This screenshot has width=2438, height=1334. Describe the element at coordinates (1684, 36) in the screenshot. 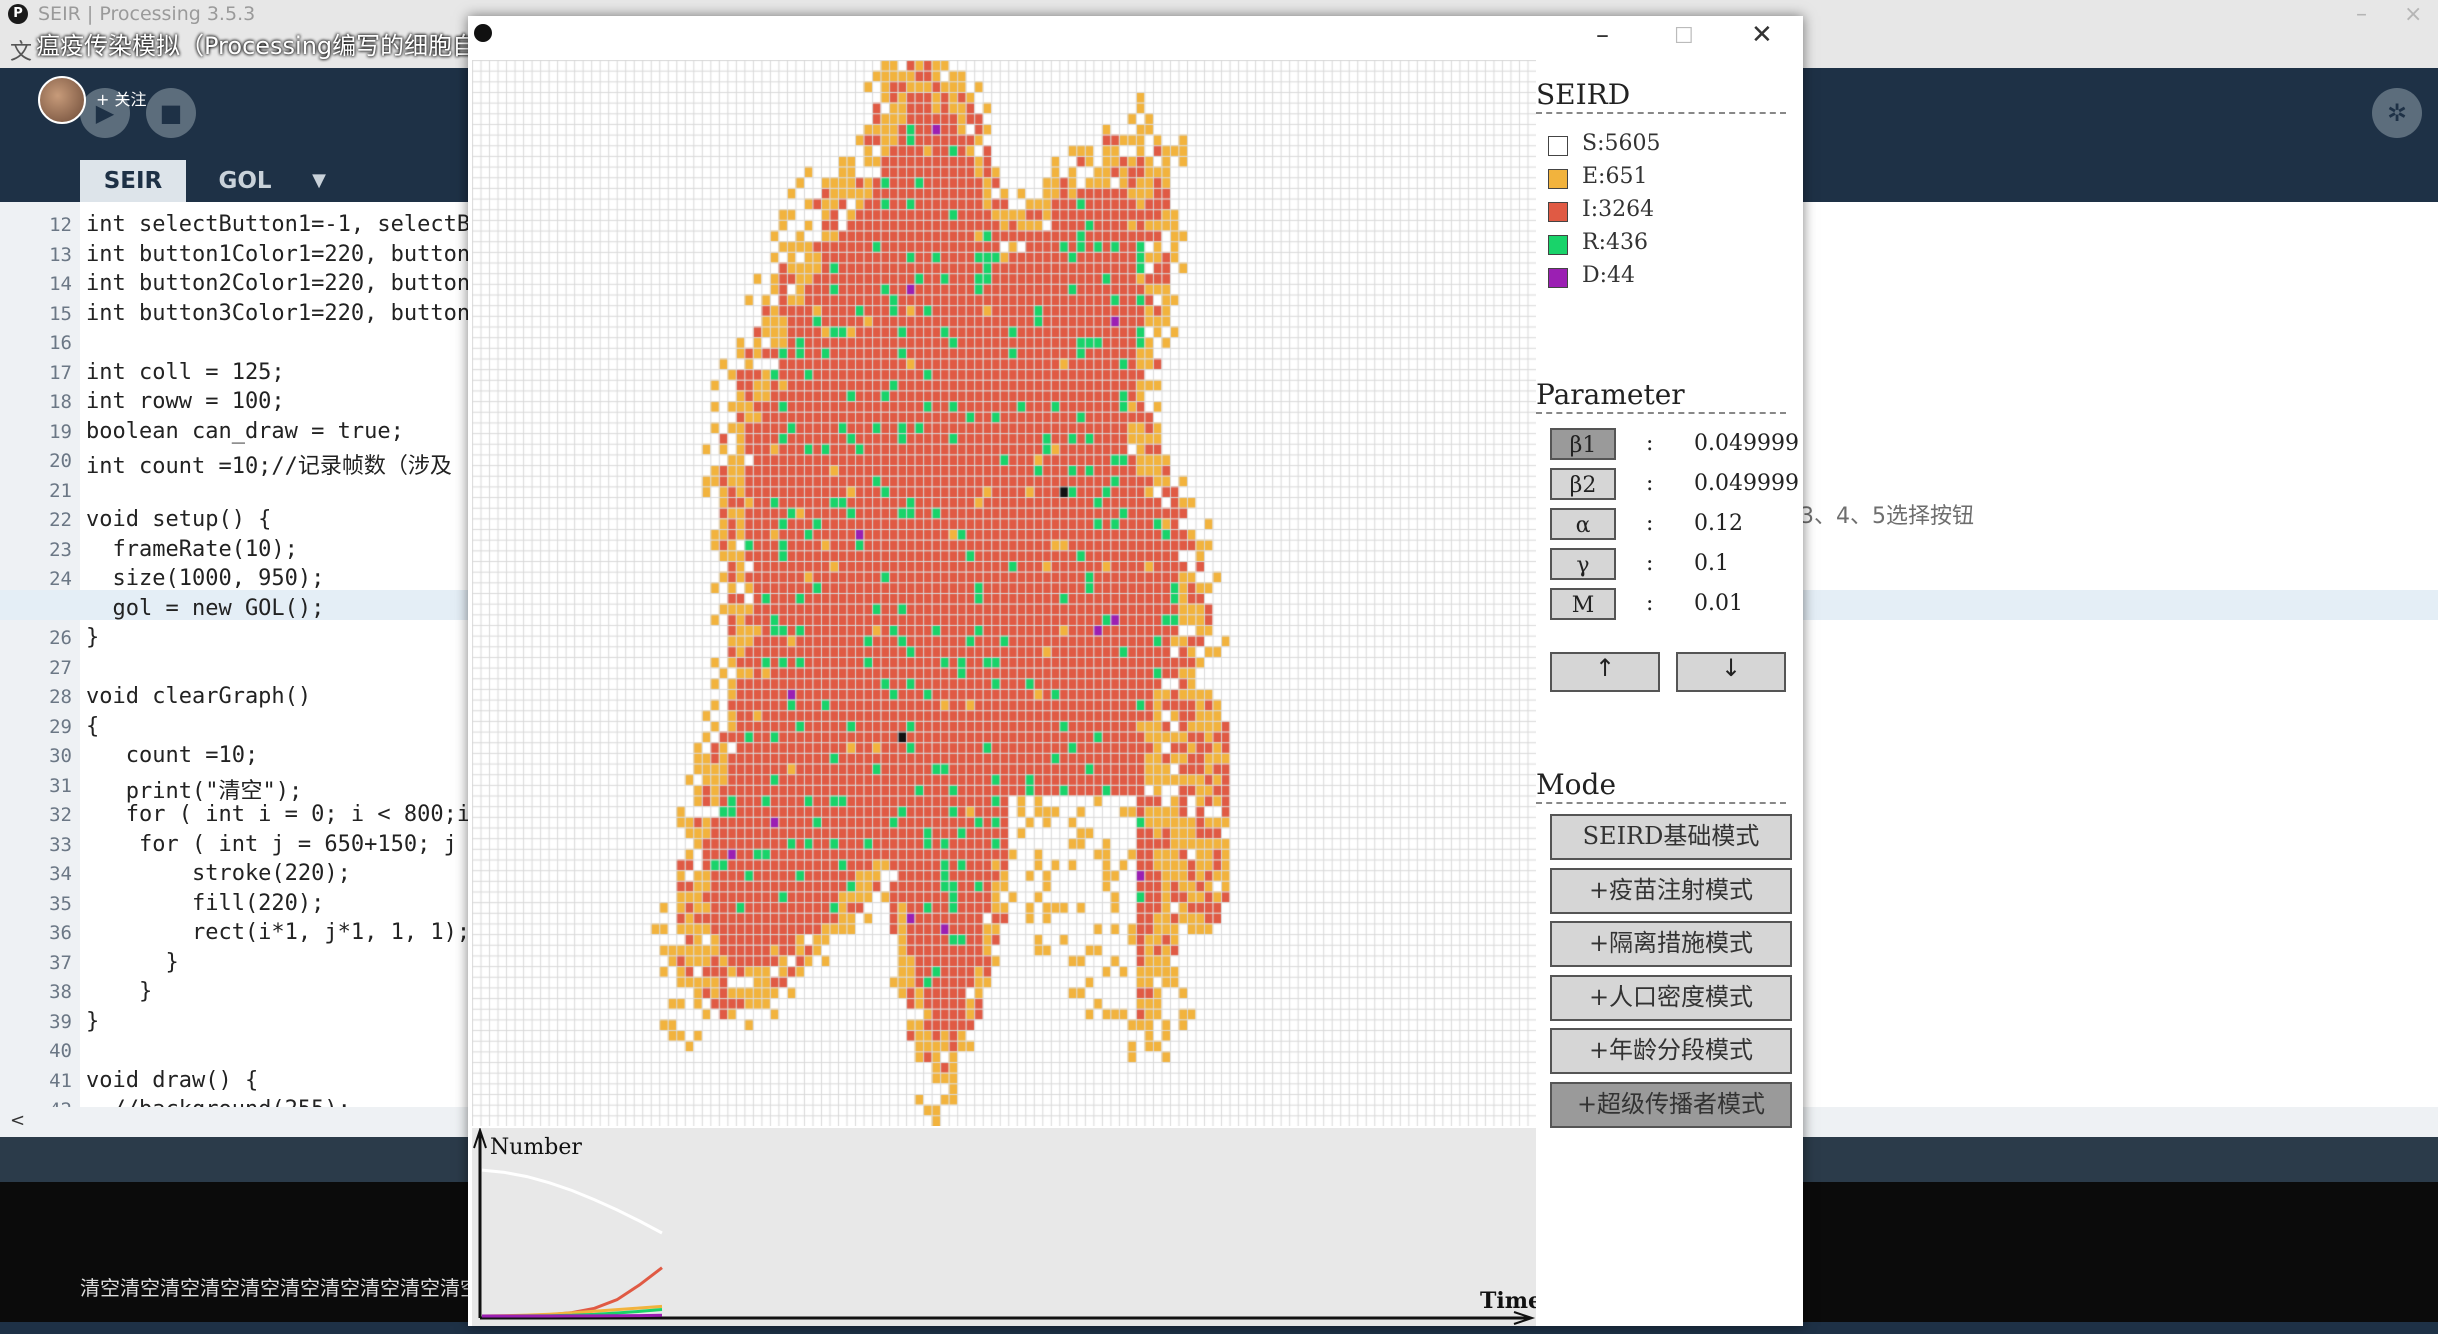

I see `maximize-icon: ☐` at that location.